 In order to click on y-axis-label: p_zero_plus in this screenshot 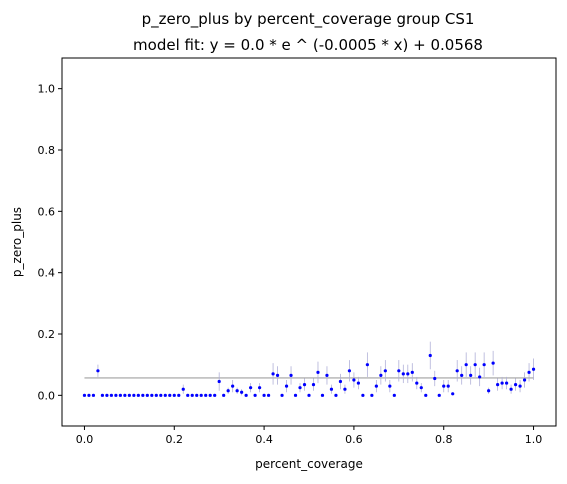, I will do `click(17, 242)`.